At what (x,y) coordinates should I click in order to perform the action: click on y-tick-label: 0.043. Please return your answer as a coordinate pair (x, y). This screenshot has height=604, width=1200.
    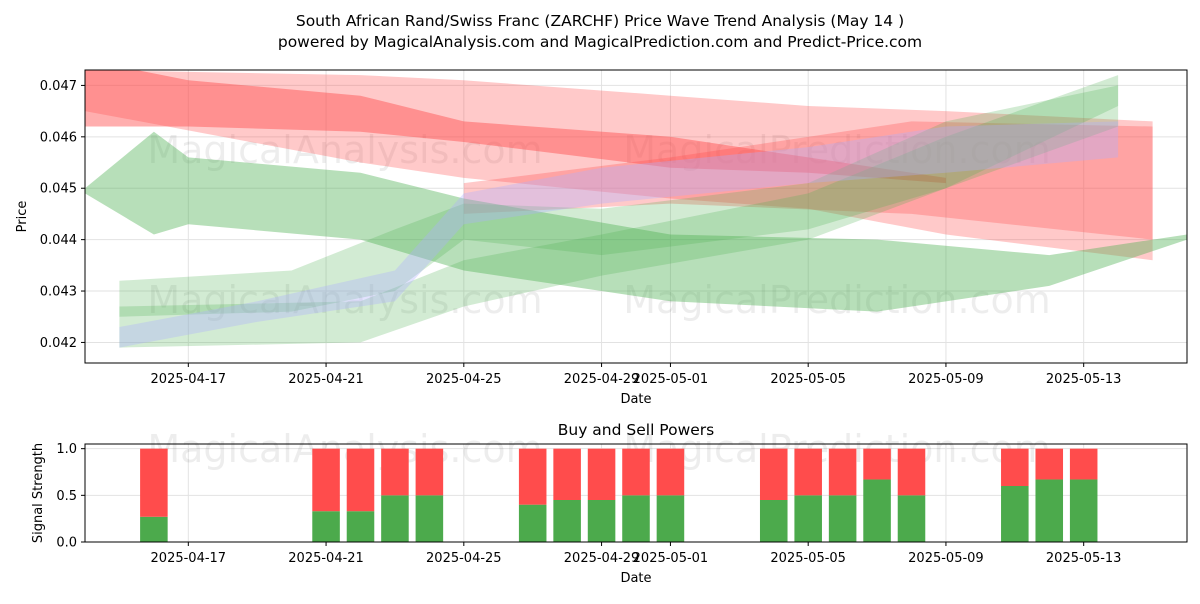
    Looking at the image, I should click on (58, 292).